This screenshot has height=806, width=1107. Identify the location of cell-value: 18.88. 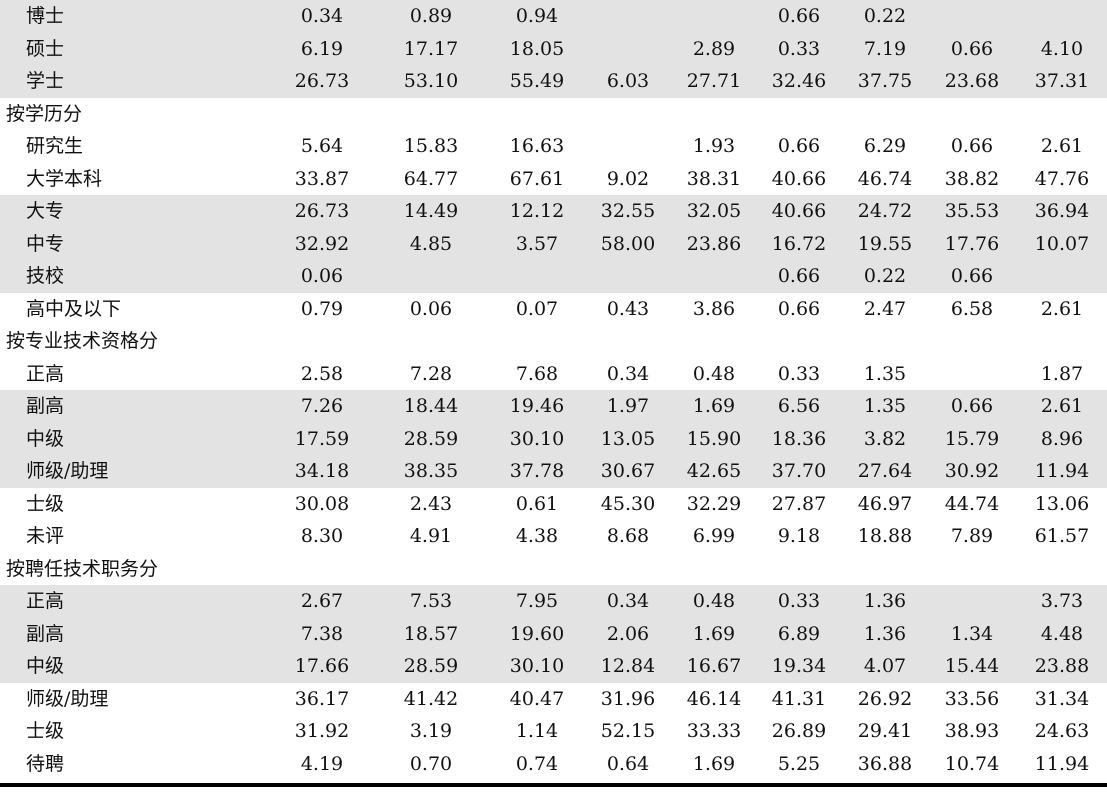
(885, 536).